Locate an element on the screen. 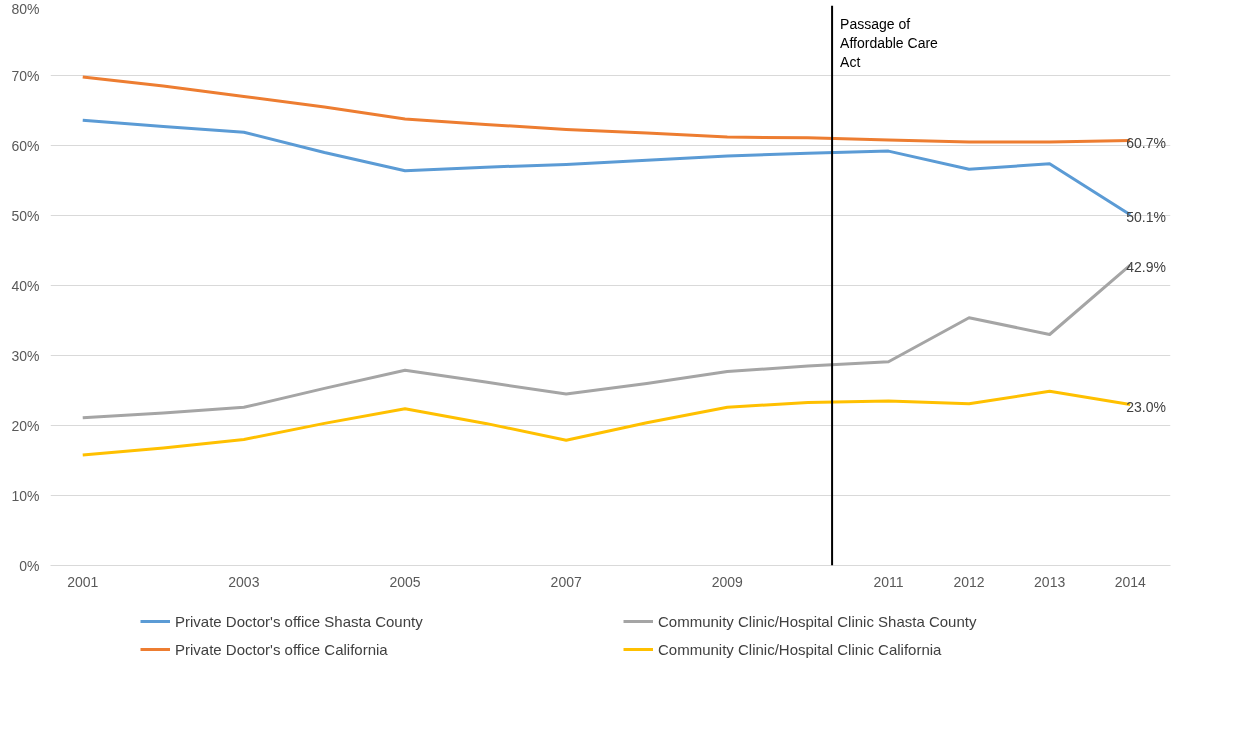 This screenshot has width=1247, height=736. x-tick-label: 2013 is located at coordinates (1050, 581).